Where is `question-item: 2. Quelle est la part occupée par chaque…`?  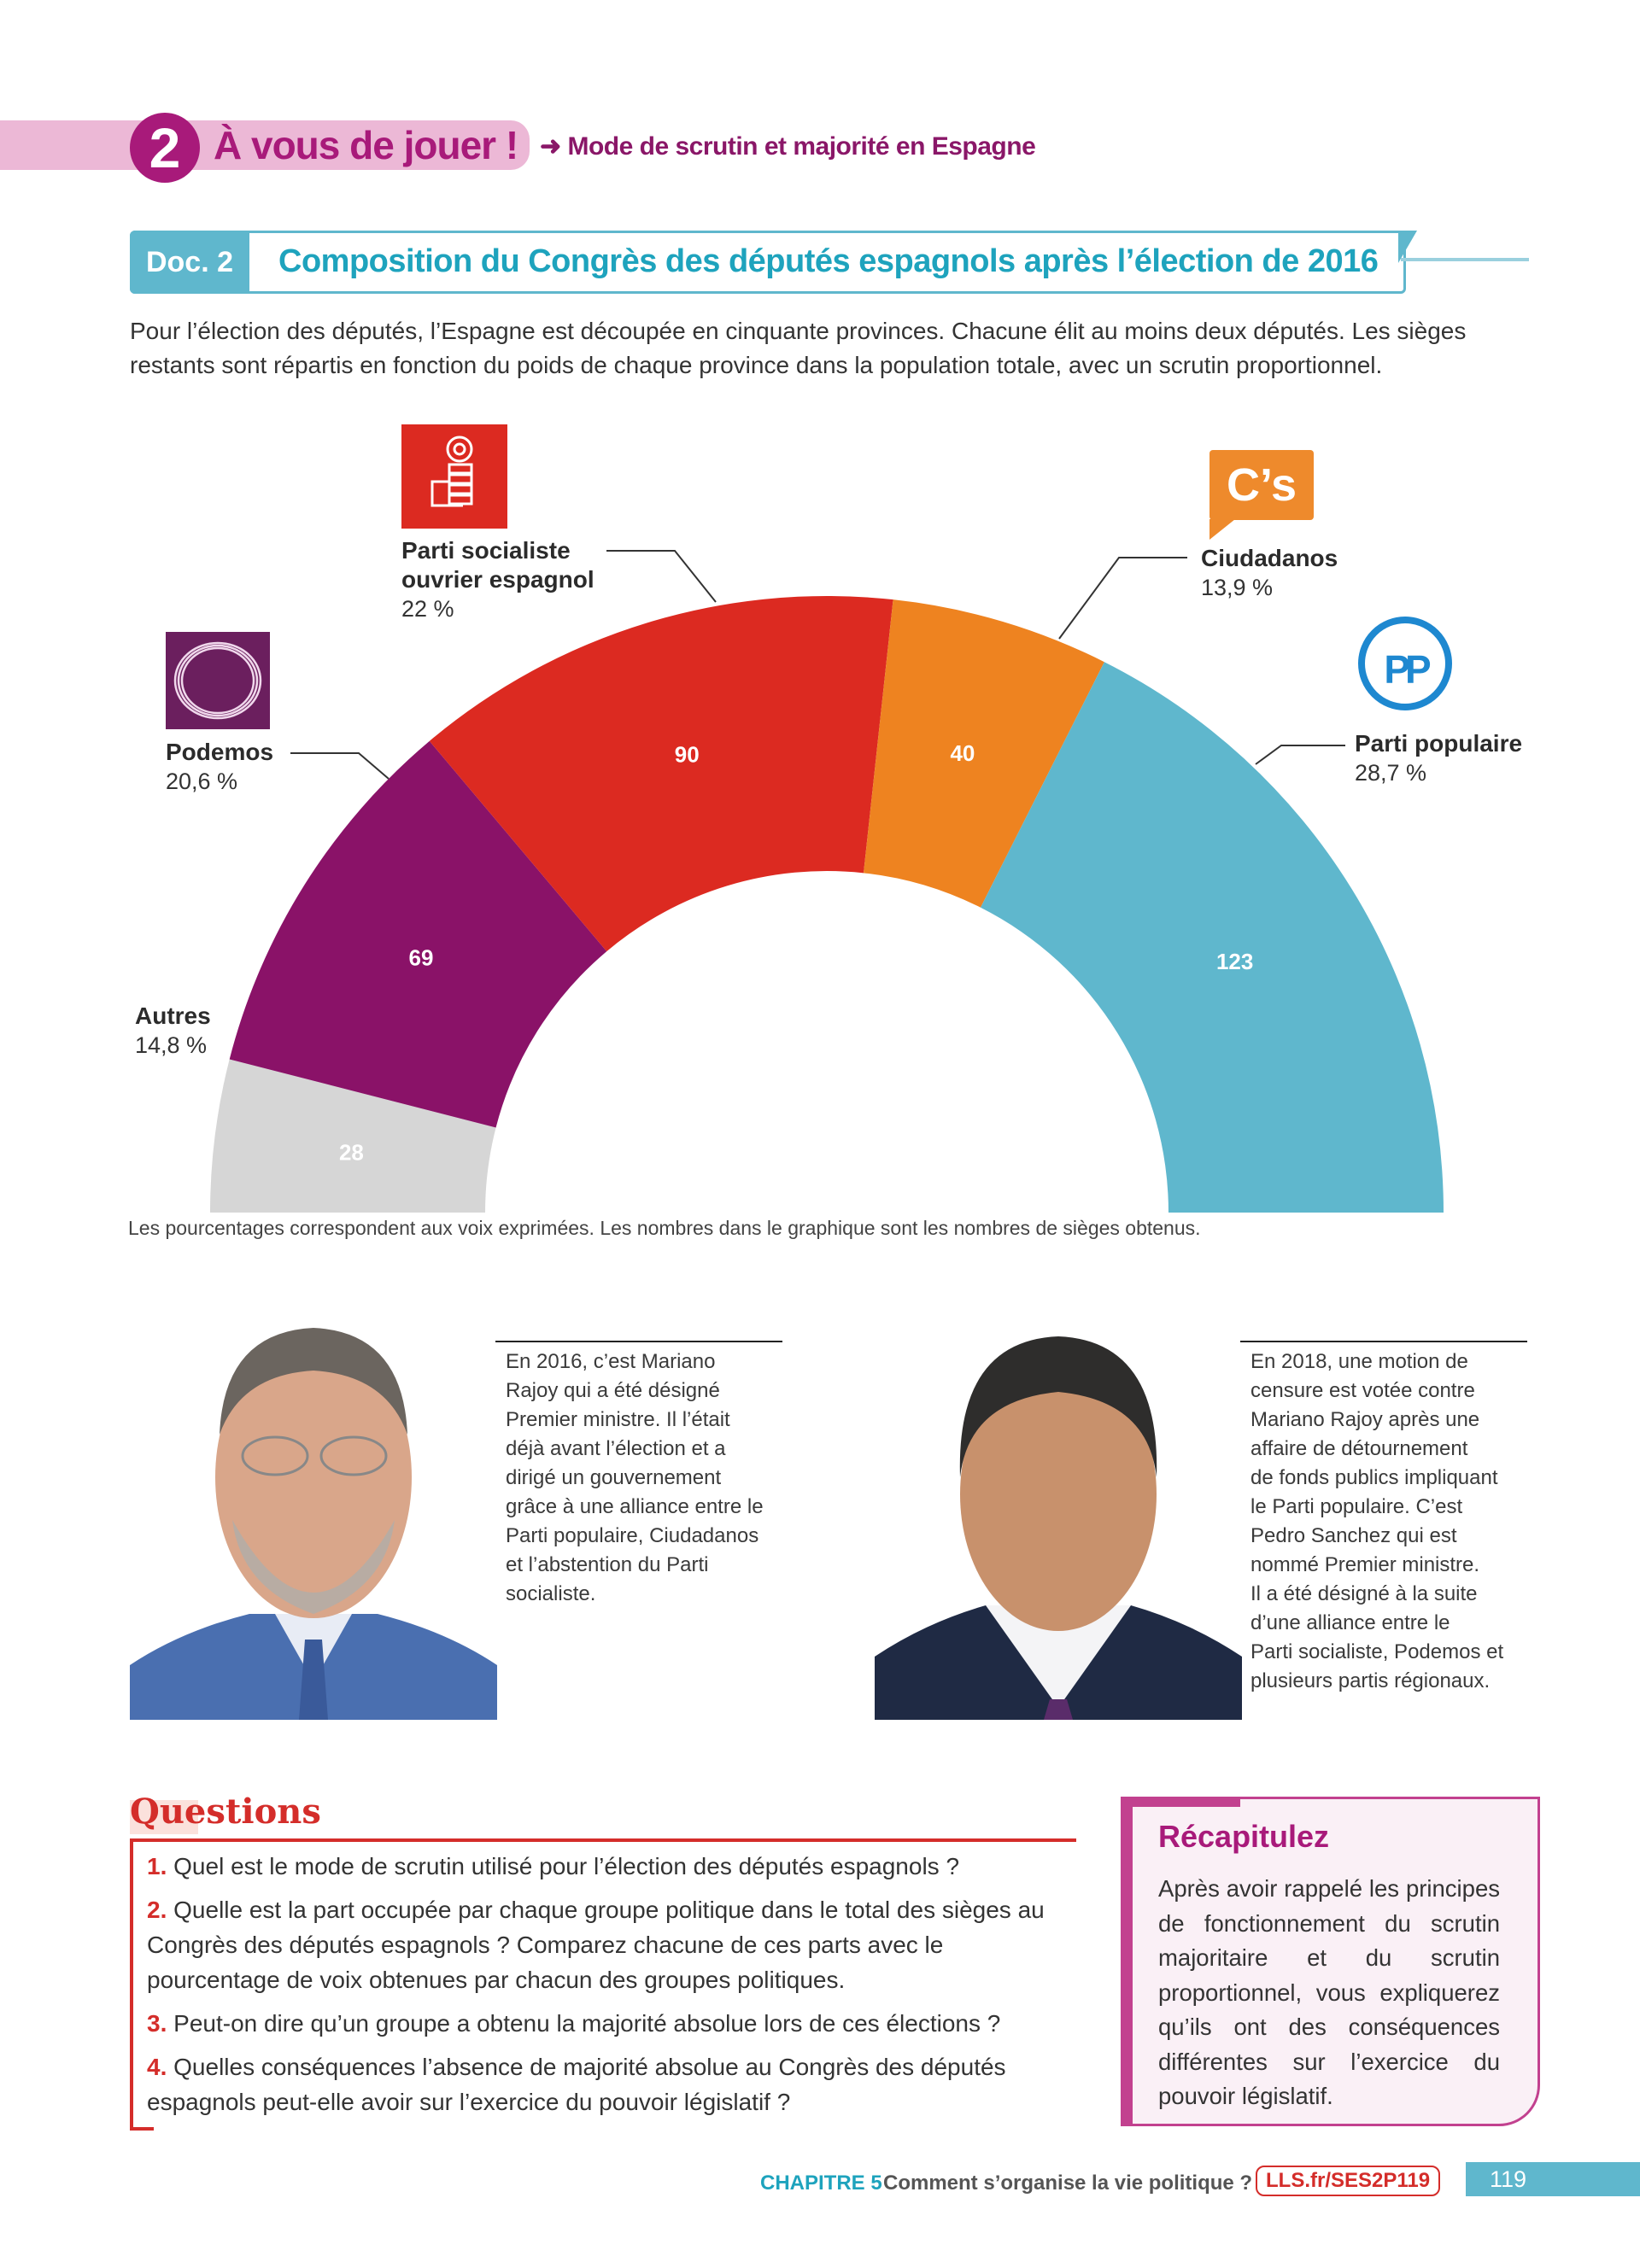
question-item: 2. Quelle est la part occupée par chaque… is located at coordinates (608, 1944).